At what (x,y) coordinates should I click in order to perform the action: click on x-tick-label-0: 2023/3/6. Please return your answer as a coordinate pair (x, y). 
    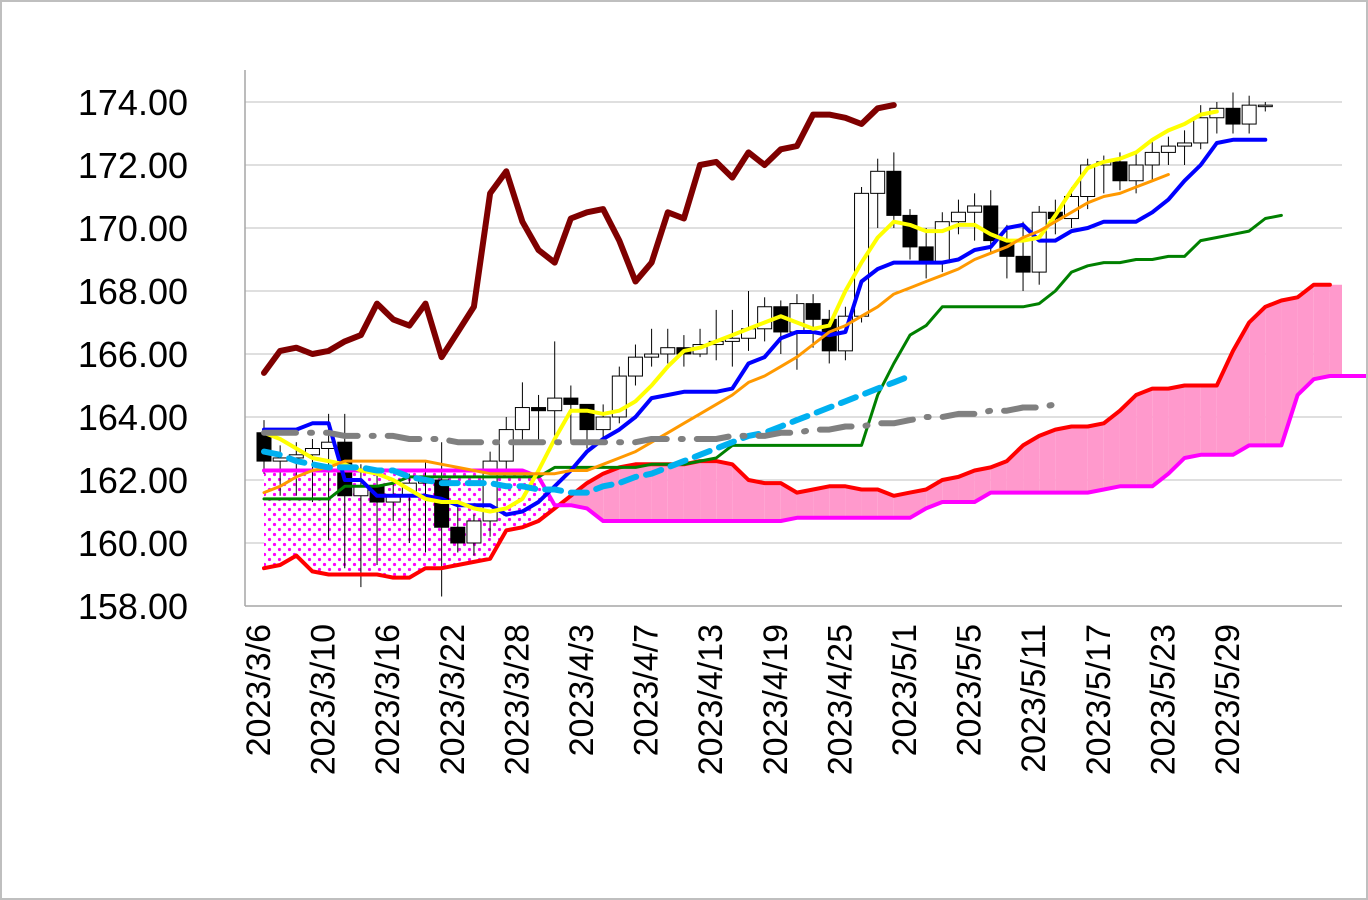
    Looking at the image, I should click on (259, 690).